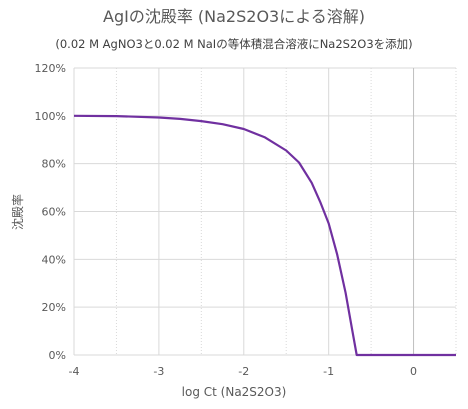  Describe the element at coordinates (328, 371) in the screenshot. I see `x-tick-label: -1` at that location.